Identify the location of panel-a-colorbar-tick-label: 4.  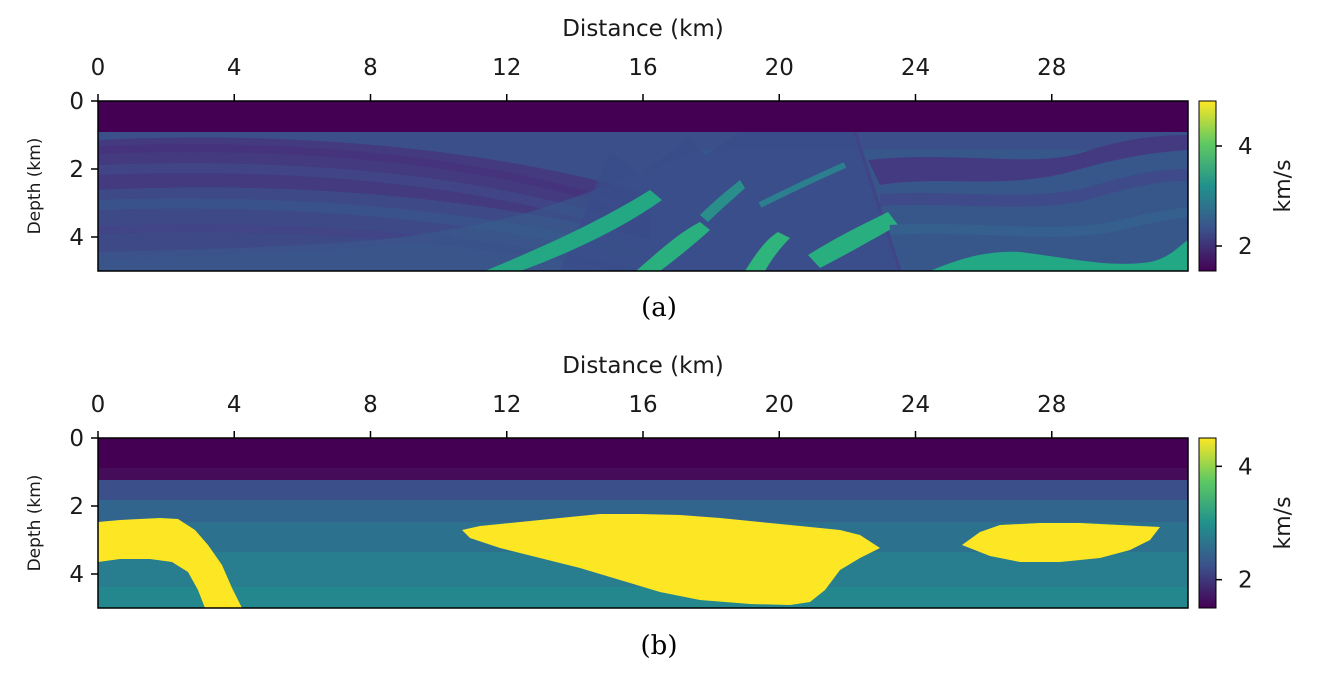
(1245, 147).